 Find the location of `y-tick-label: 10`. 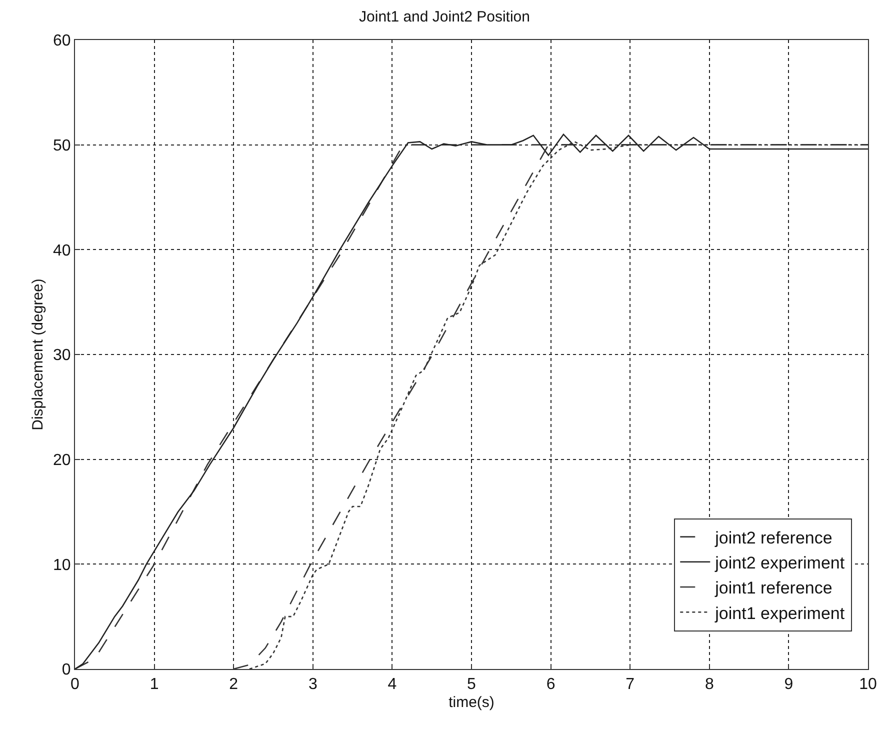

y-tick-label: 10 is located at coordinates (62, 565).